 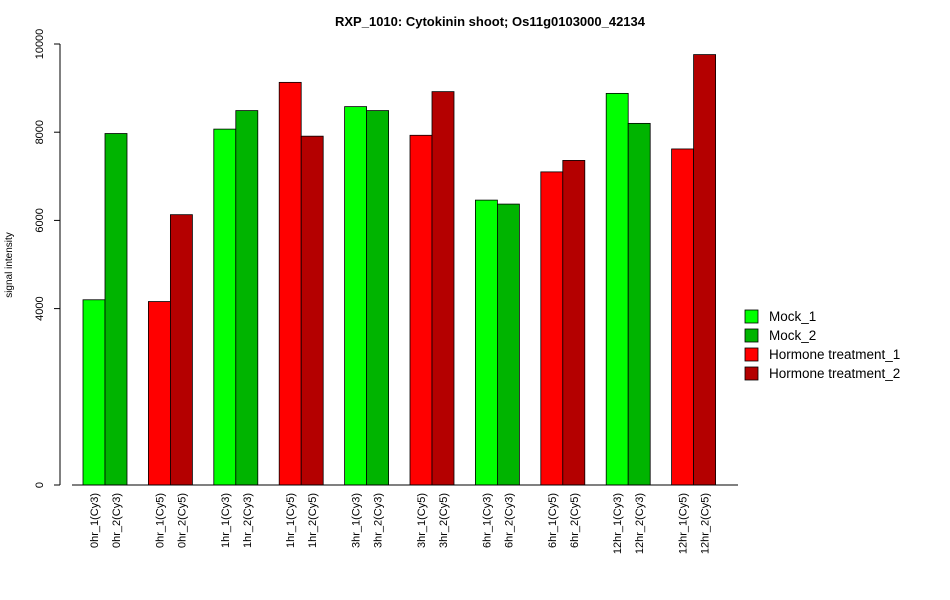 What do you see at coordinates (40, 44) in the screenshot?
I see `y-tick-label: 10000` at bounding box center [40, 44].